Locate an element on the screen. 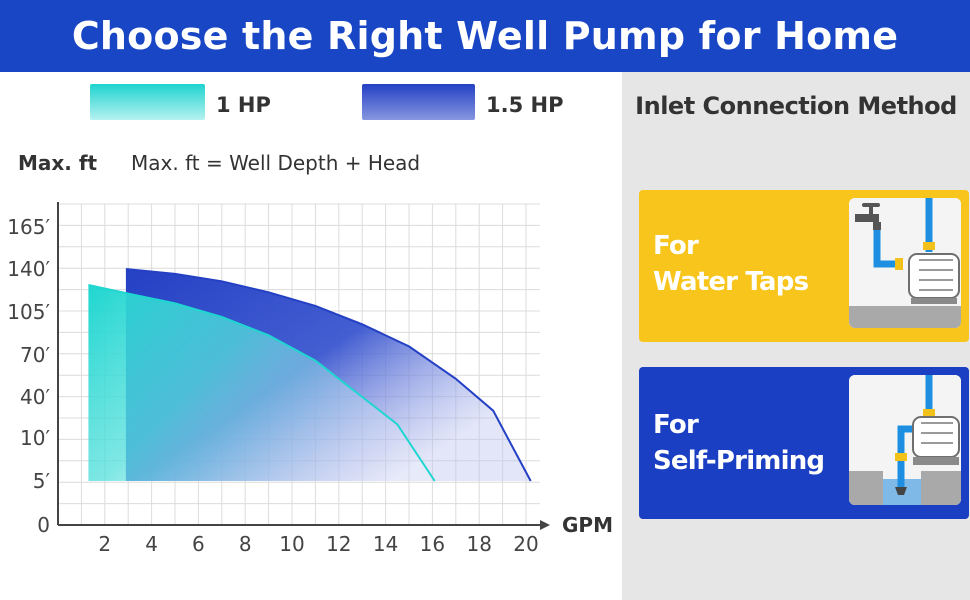 Image resolution: width=970 pixels, height=600 pixels. x-tick-label: 16 is located at coordinates (432, 544).